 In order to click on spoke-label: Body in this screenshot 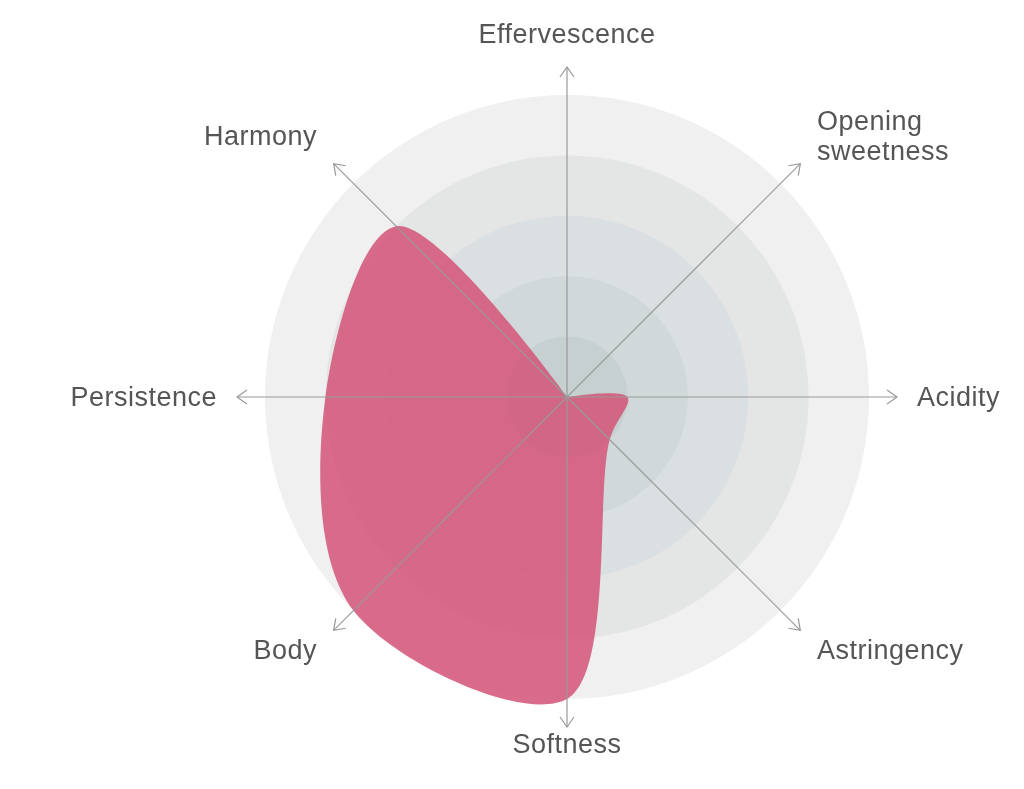, I will do `click(285, 649)`.